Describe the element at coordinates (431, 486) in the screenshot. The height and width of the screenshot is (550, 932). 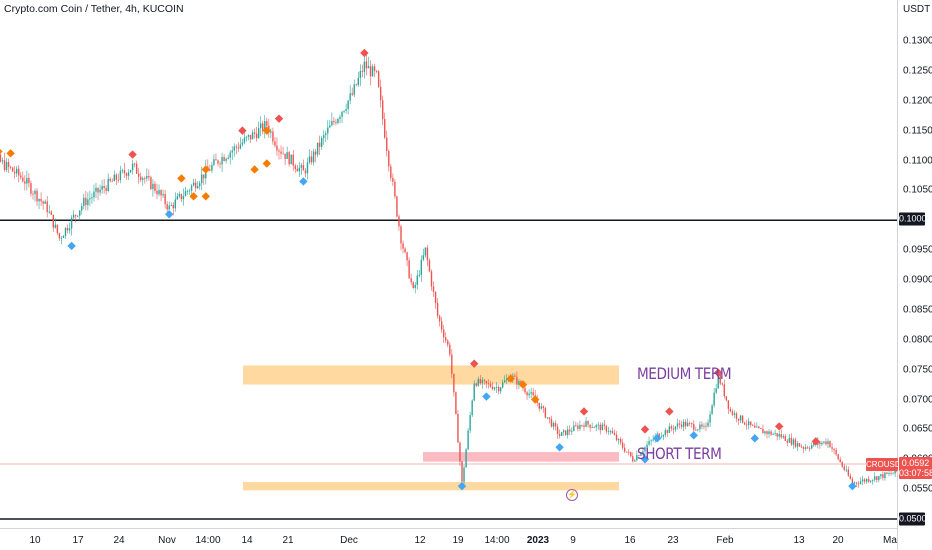
I see `zone-support` at that location.